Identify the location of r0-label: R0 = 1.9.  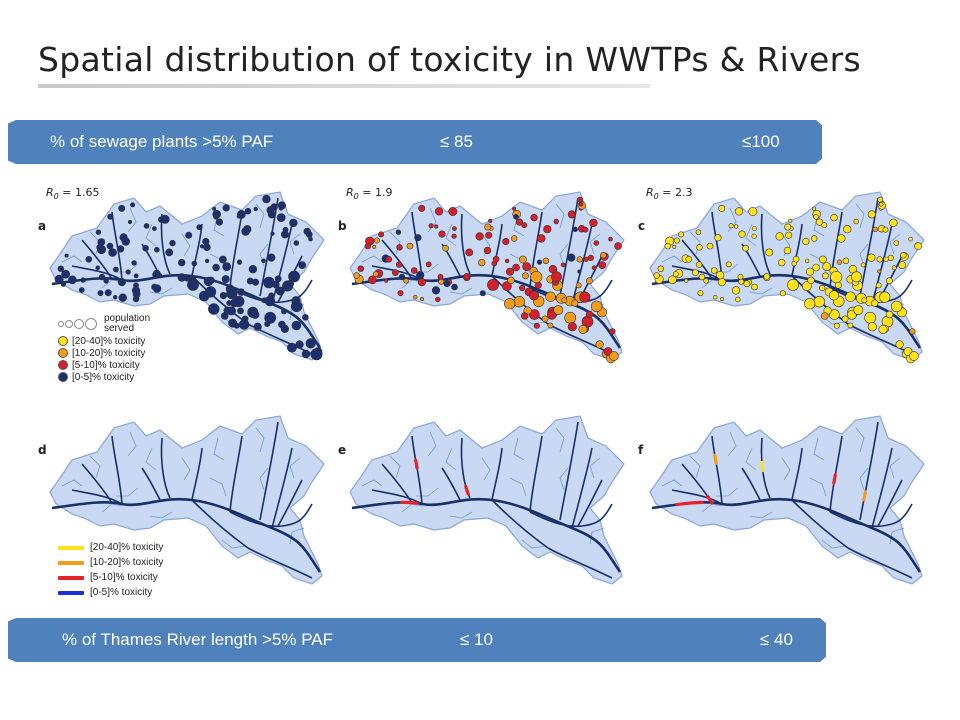
(369, 193).